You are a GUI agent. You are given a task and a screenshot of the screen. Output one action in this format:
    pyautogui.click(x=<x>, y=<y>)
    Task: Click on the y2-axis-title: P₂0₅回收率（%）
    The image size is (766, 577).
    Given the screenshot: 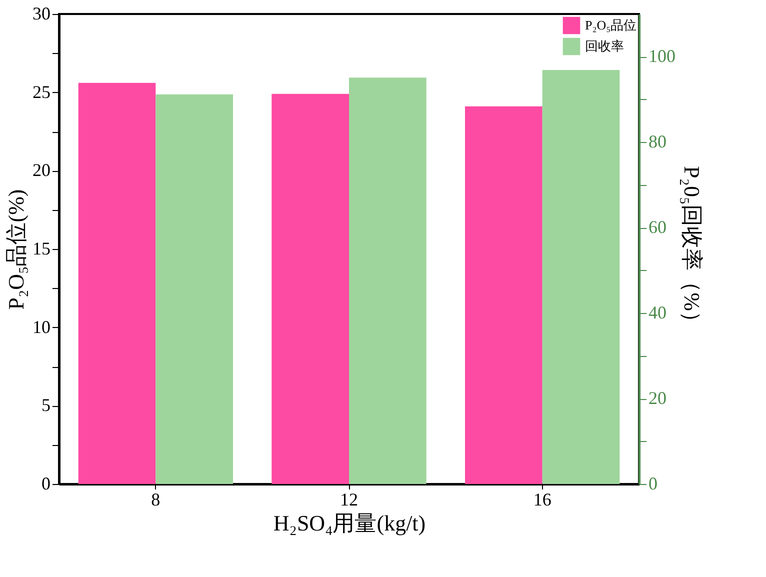 What is the action you would take?
    pyautogui.click(x=692, y=249)
    